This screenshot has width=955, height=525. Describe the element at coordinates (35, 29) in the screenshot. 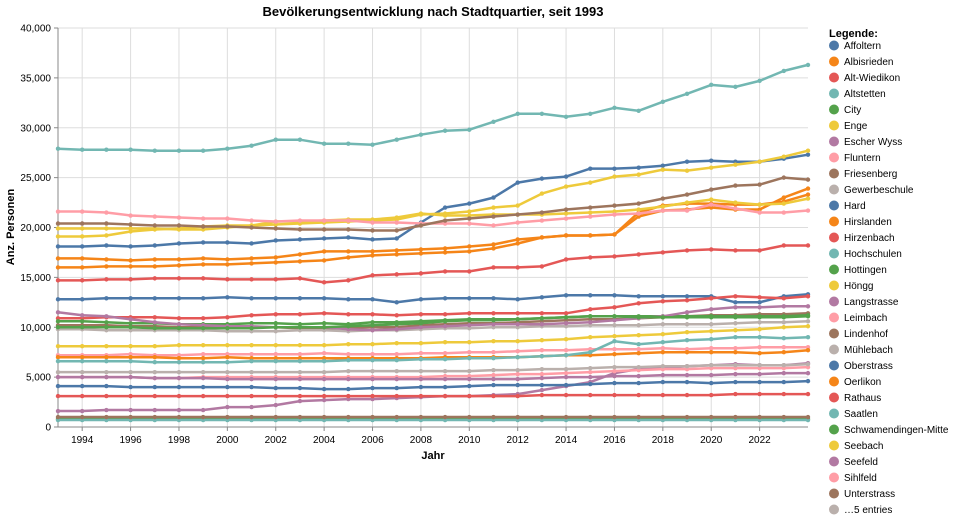

I see `y-tick-label: 40,000` at that location.